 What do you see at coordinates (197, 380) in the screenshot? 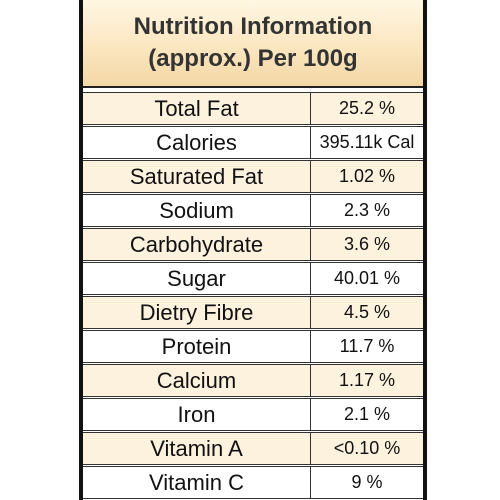
I see `nutrient-label: Calcium` at bounding box center [197, 380].